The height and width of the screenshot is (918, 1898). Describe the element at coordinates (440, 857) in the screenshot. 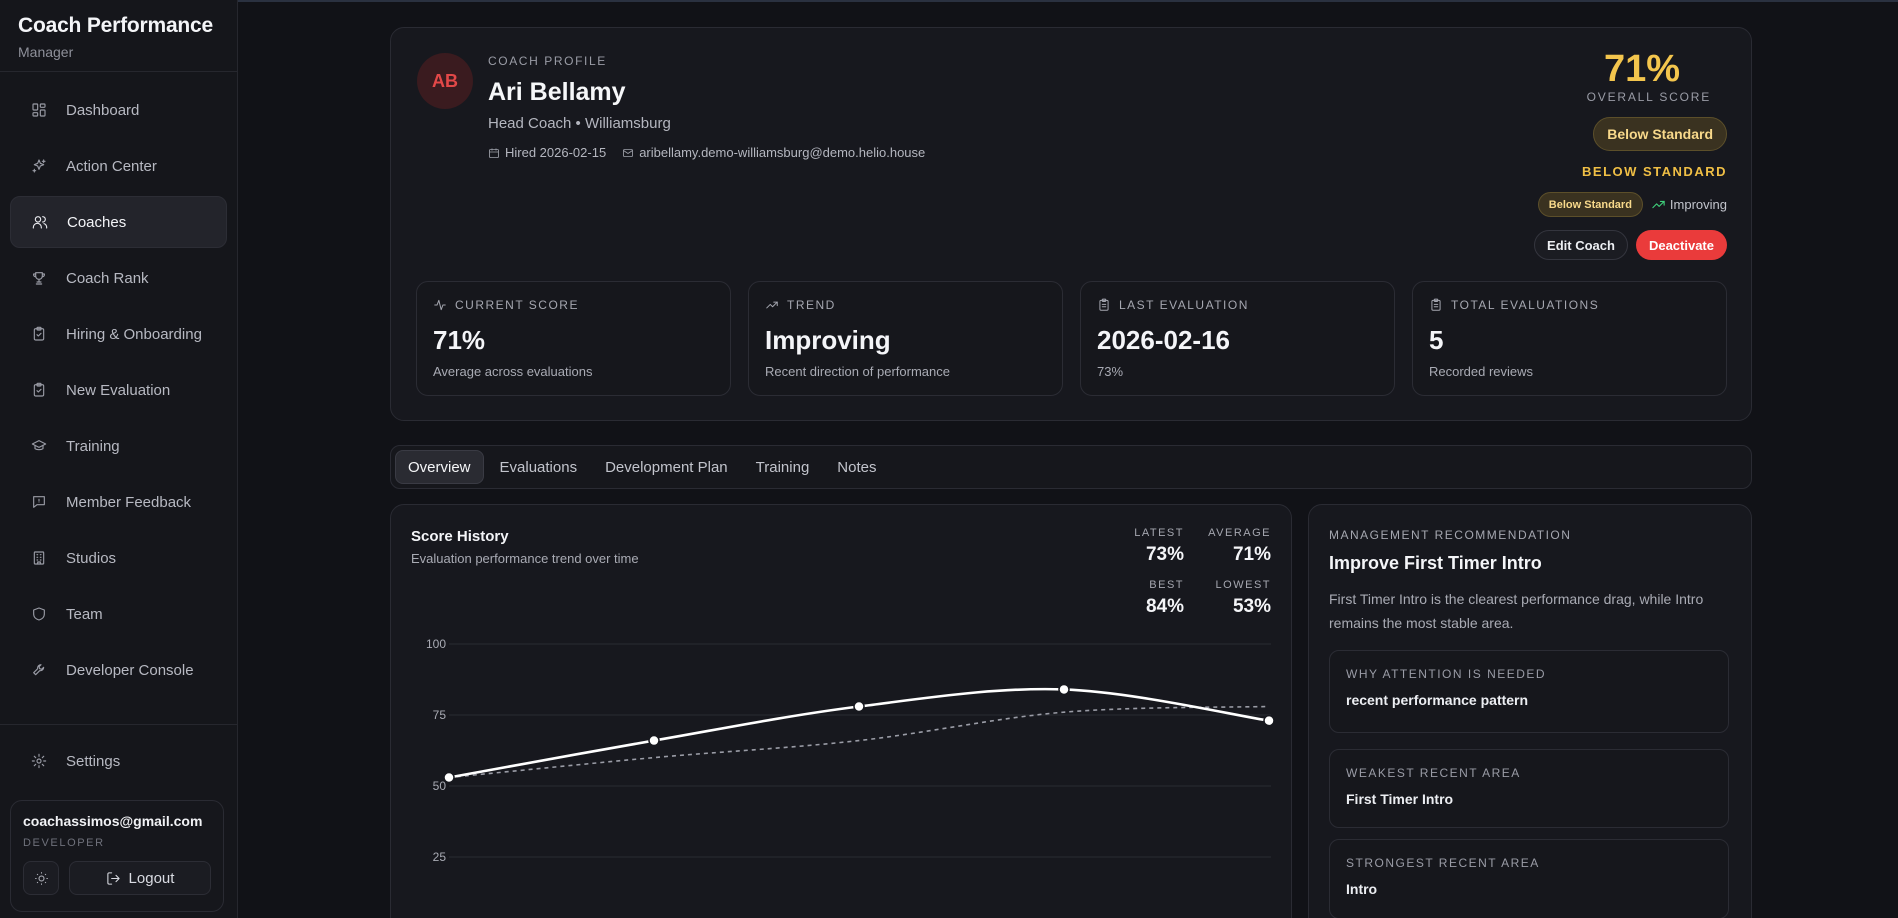

I see `y-tick-label: 25` at that location.